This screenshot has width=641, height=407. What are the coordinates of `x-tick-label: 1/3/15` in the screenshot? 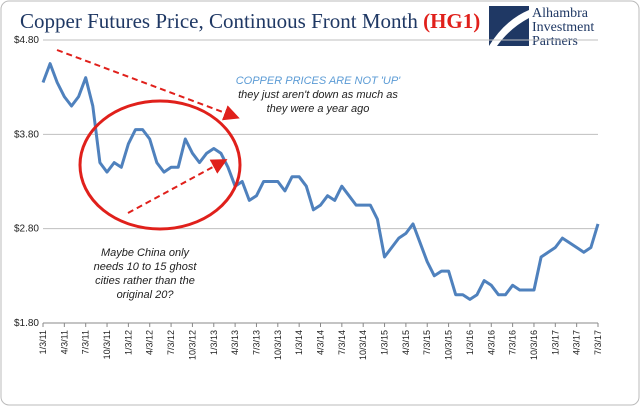 It's located at (385, 342).